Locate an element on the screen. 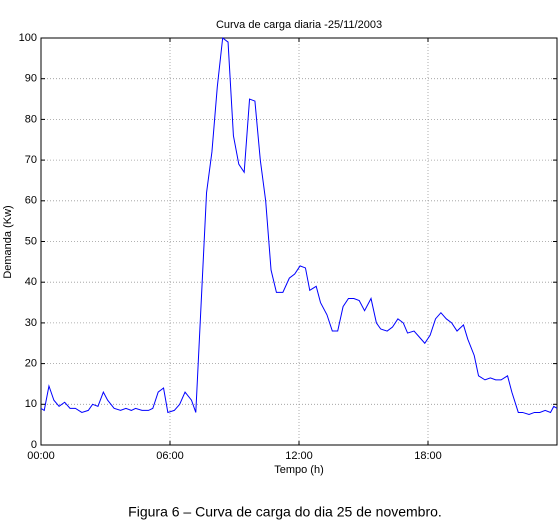  chart-title: Curva de carga diaria -25/11/2003 is located at coordinates (299, 25).